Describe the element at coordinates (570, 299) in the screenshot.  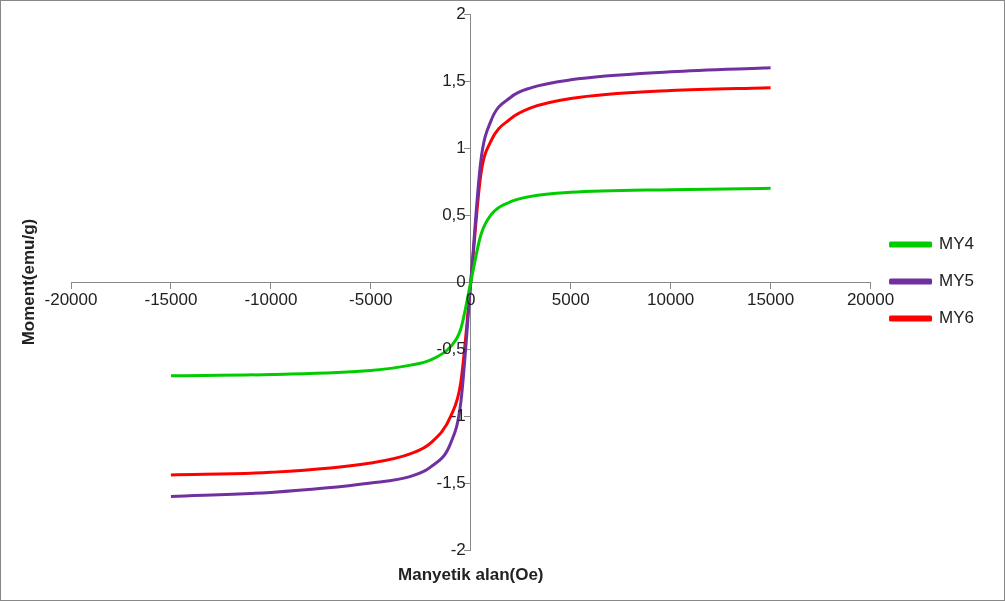
I see `x-tick-label: 5000` at that location.